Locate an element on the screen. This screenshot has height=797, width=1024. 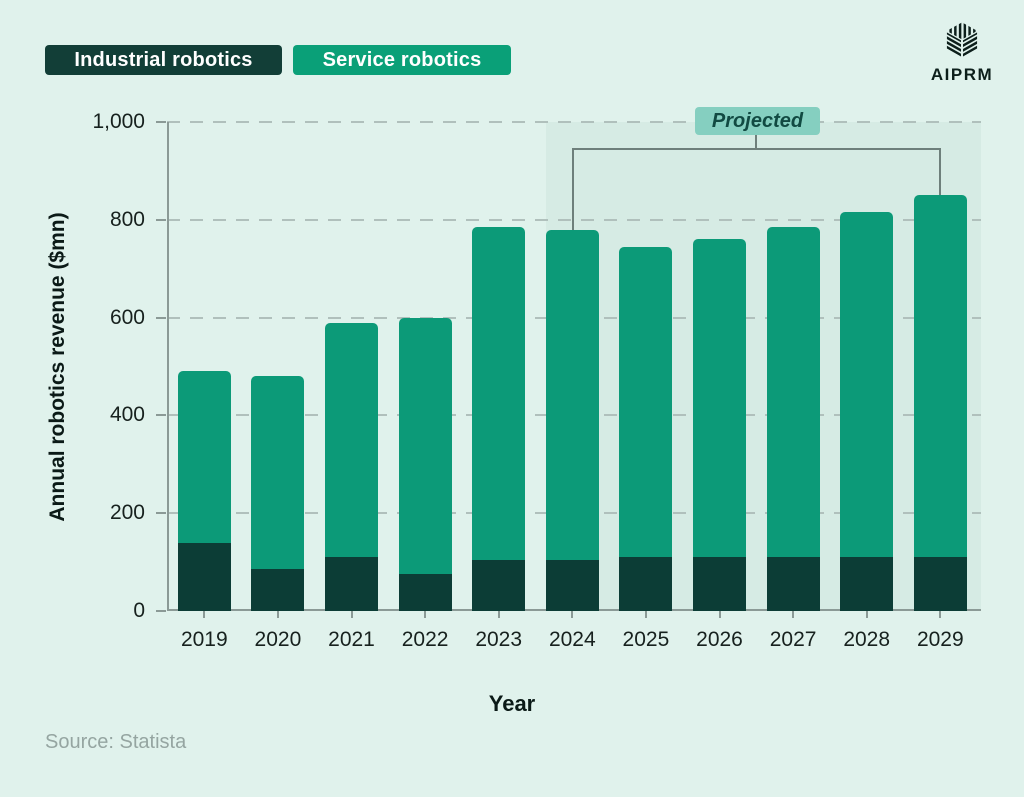
x-tick-label-2023: 2023 is located at coordinates (499, 639).